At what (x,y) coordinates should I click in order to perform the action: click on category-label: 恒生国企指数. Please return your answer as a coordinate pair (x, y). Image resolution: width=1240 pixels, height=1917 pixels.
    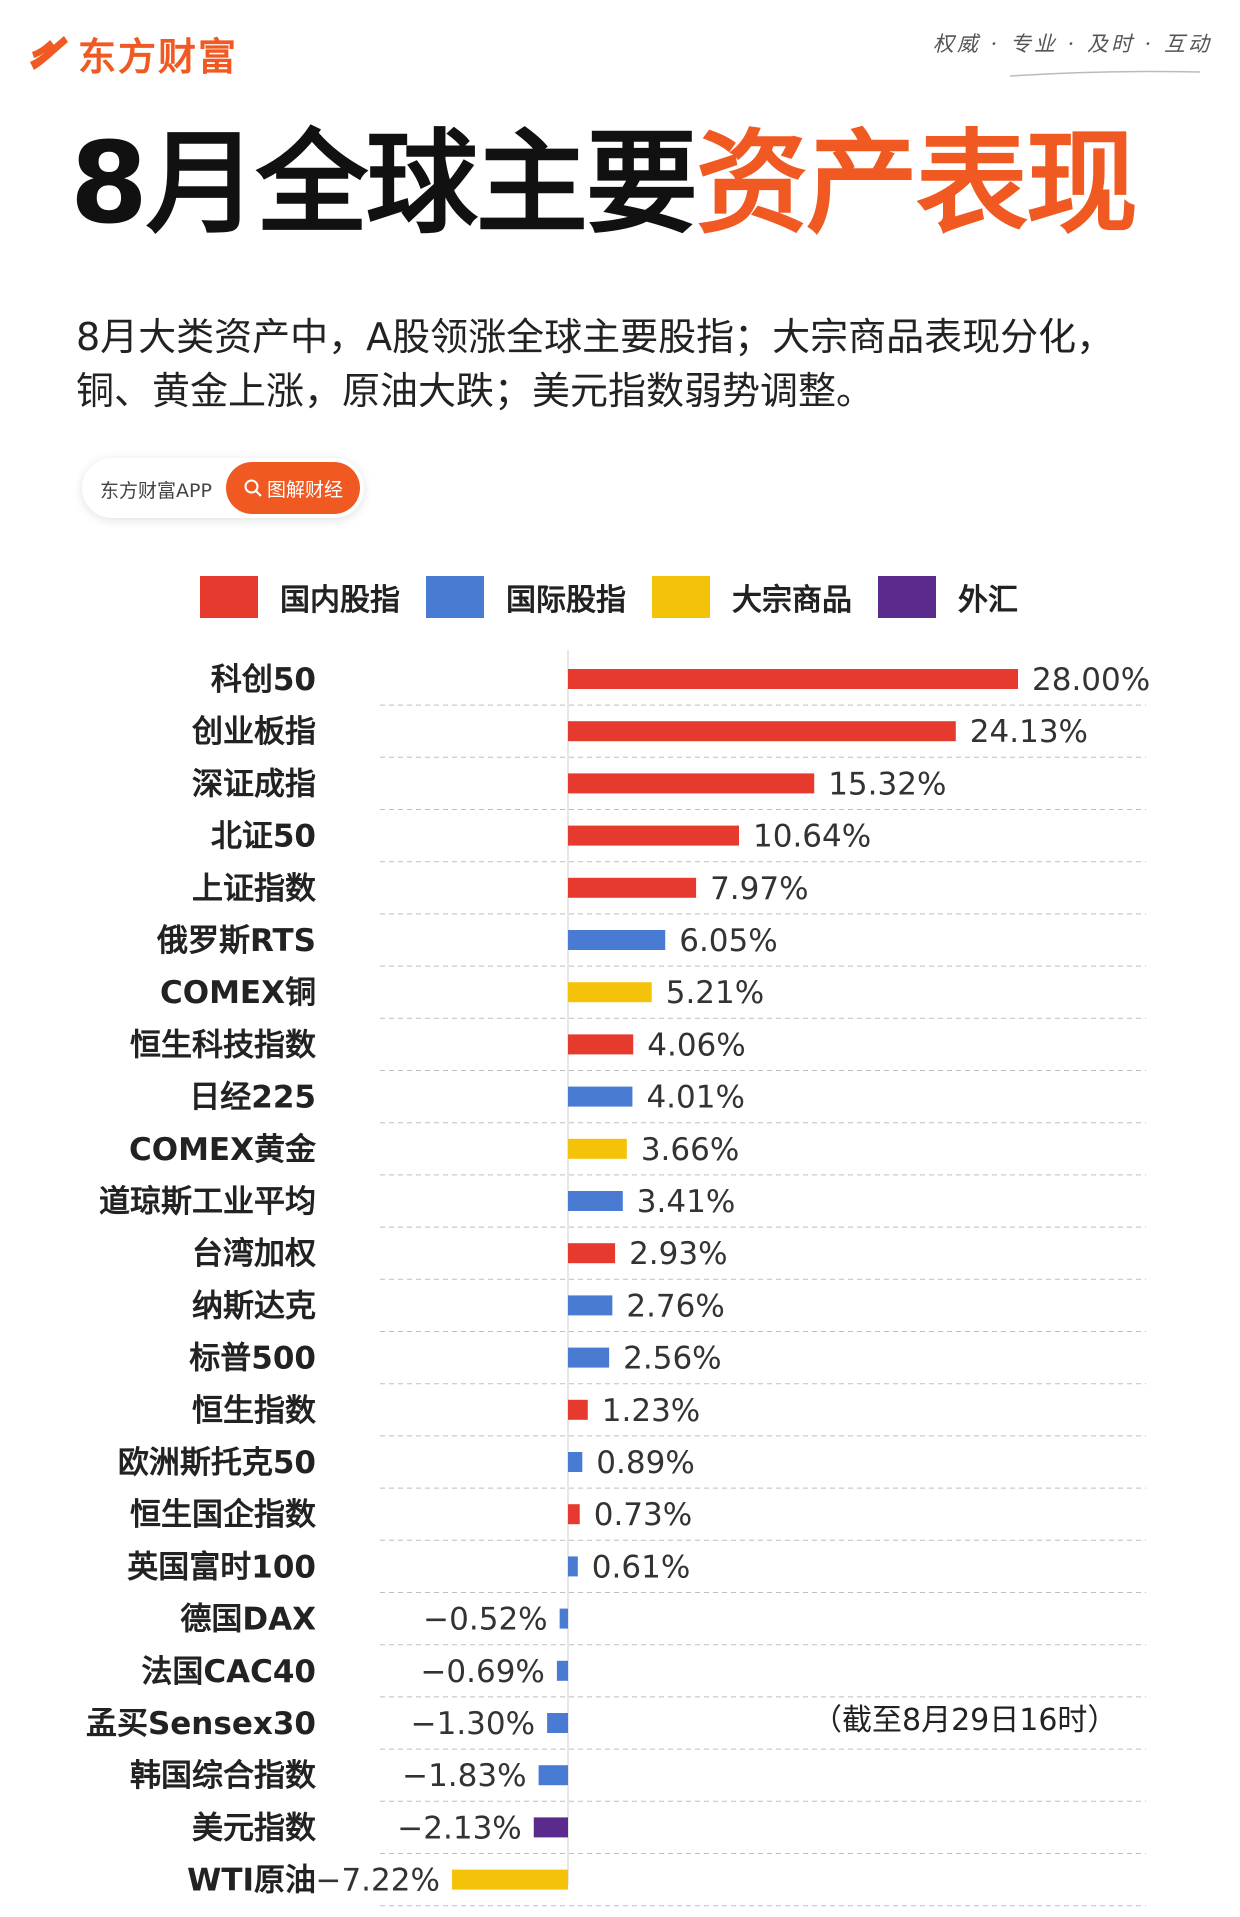
    Looking at the image, I should click on (223, 1515).